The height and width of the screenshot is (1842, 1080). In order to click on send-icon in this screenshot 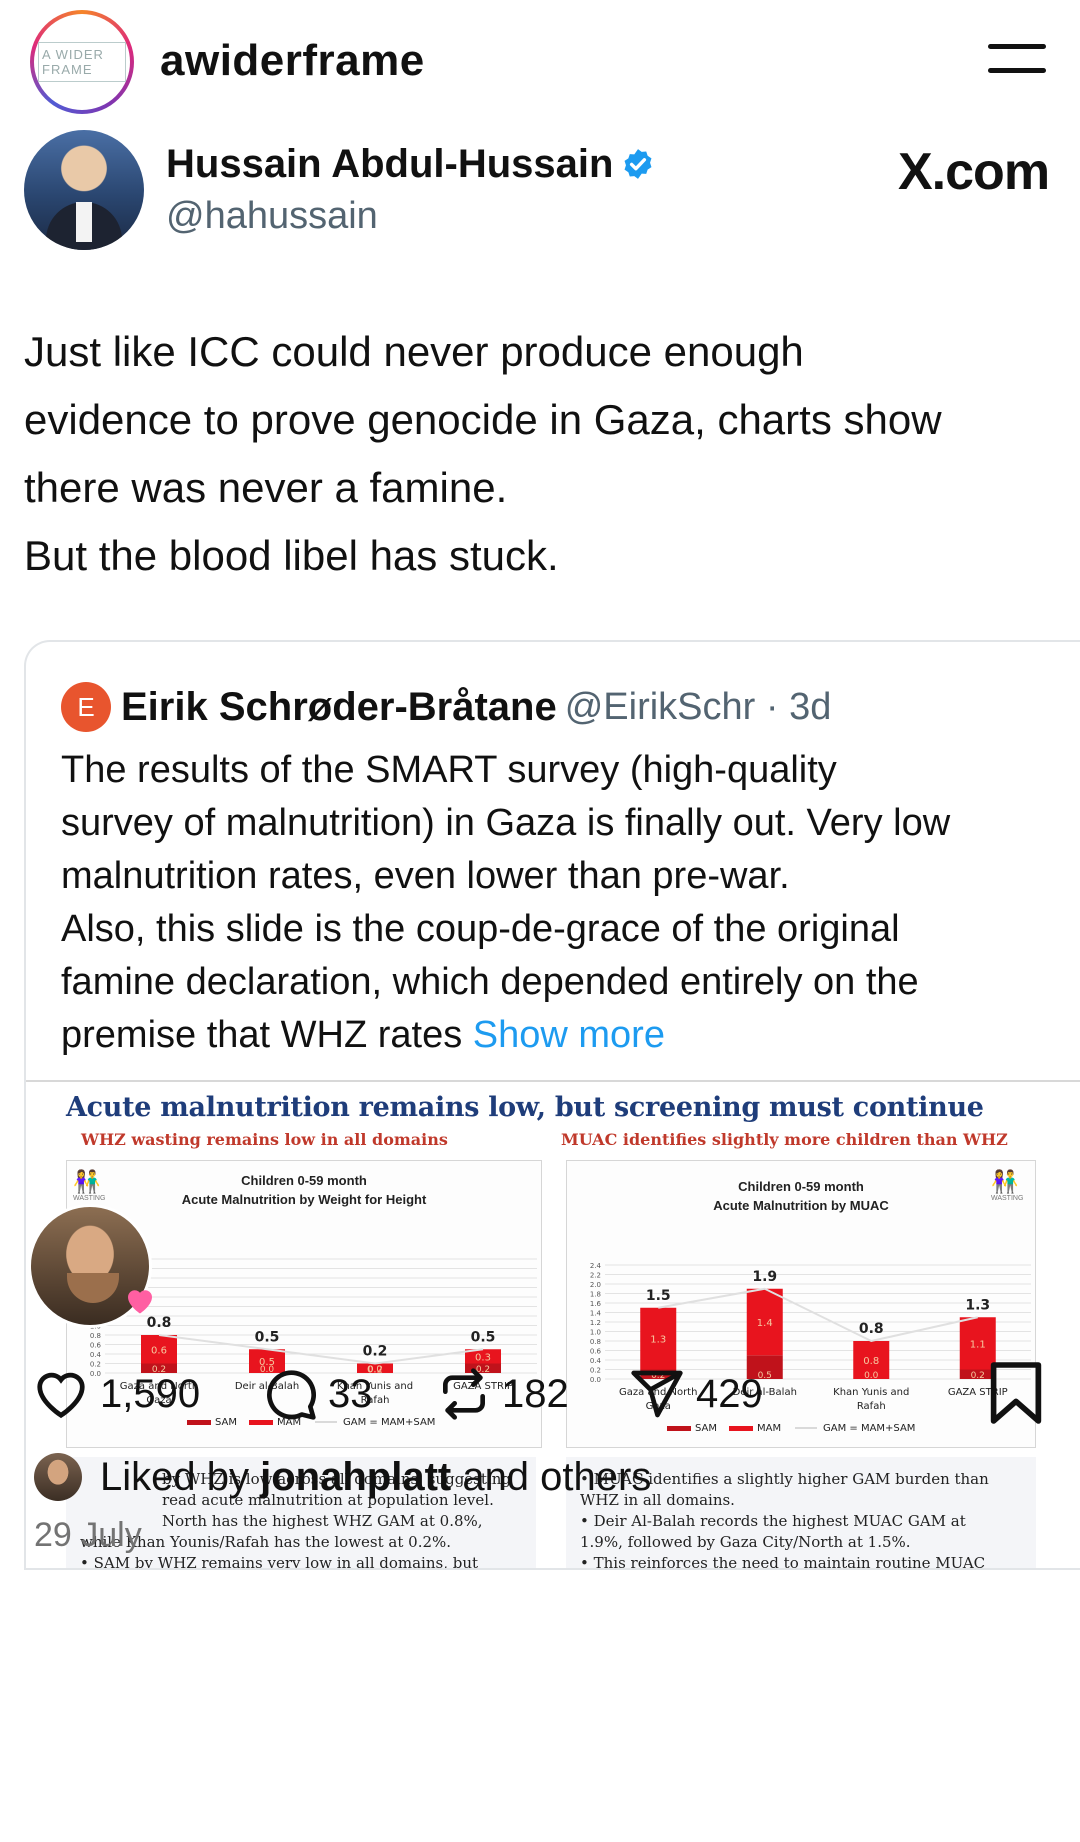, I will do `click(657, 1394)`.